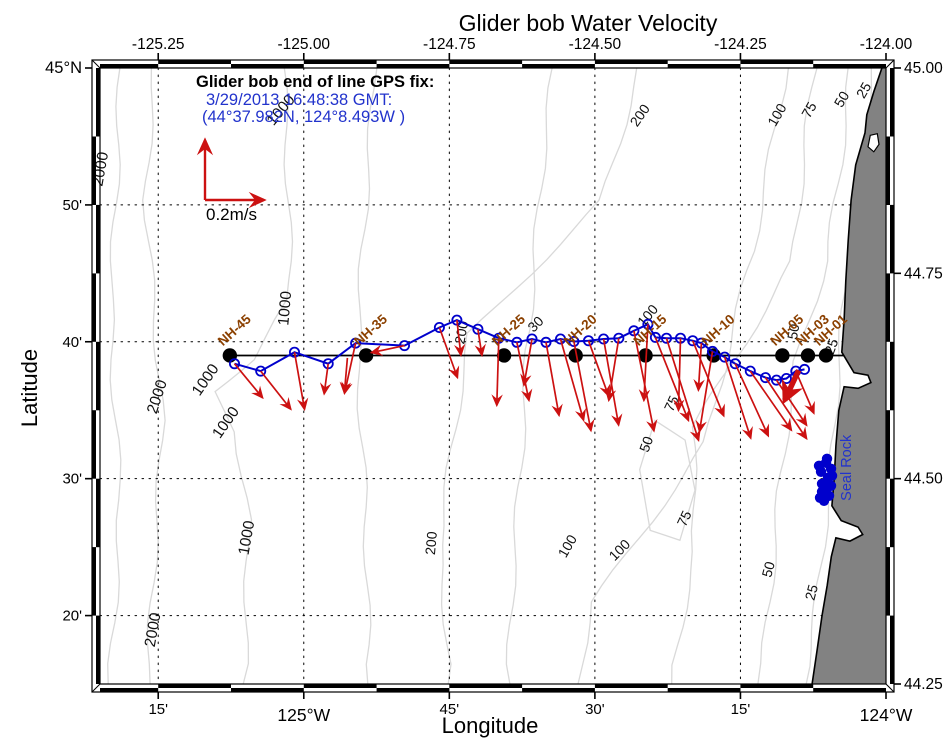  What do you see at coordinates (886, 715) in the screenshot?
I see `svg-text: 124°W` at bounding box center [886, 715].